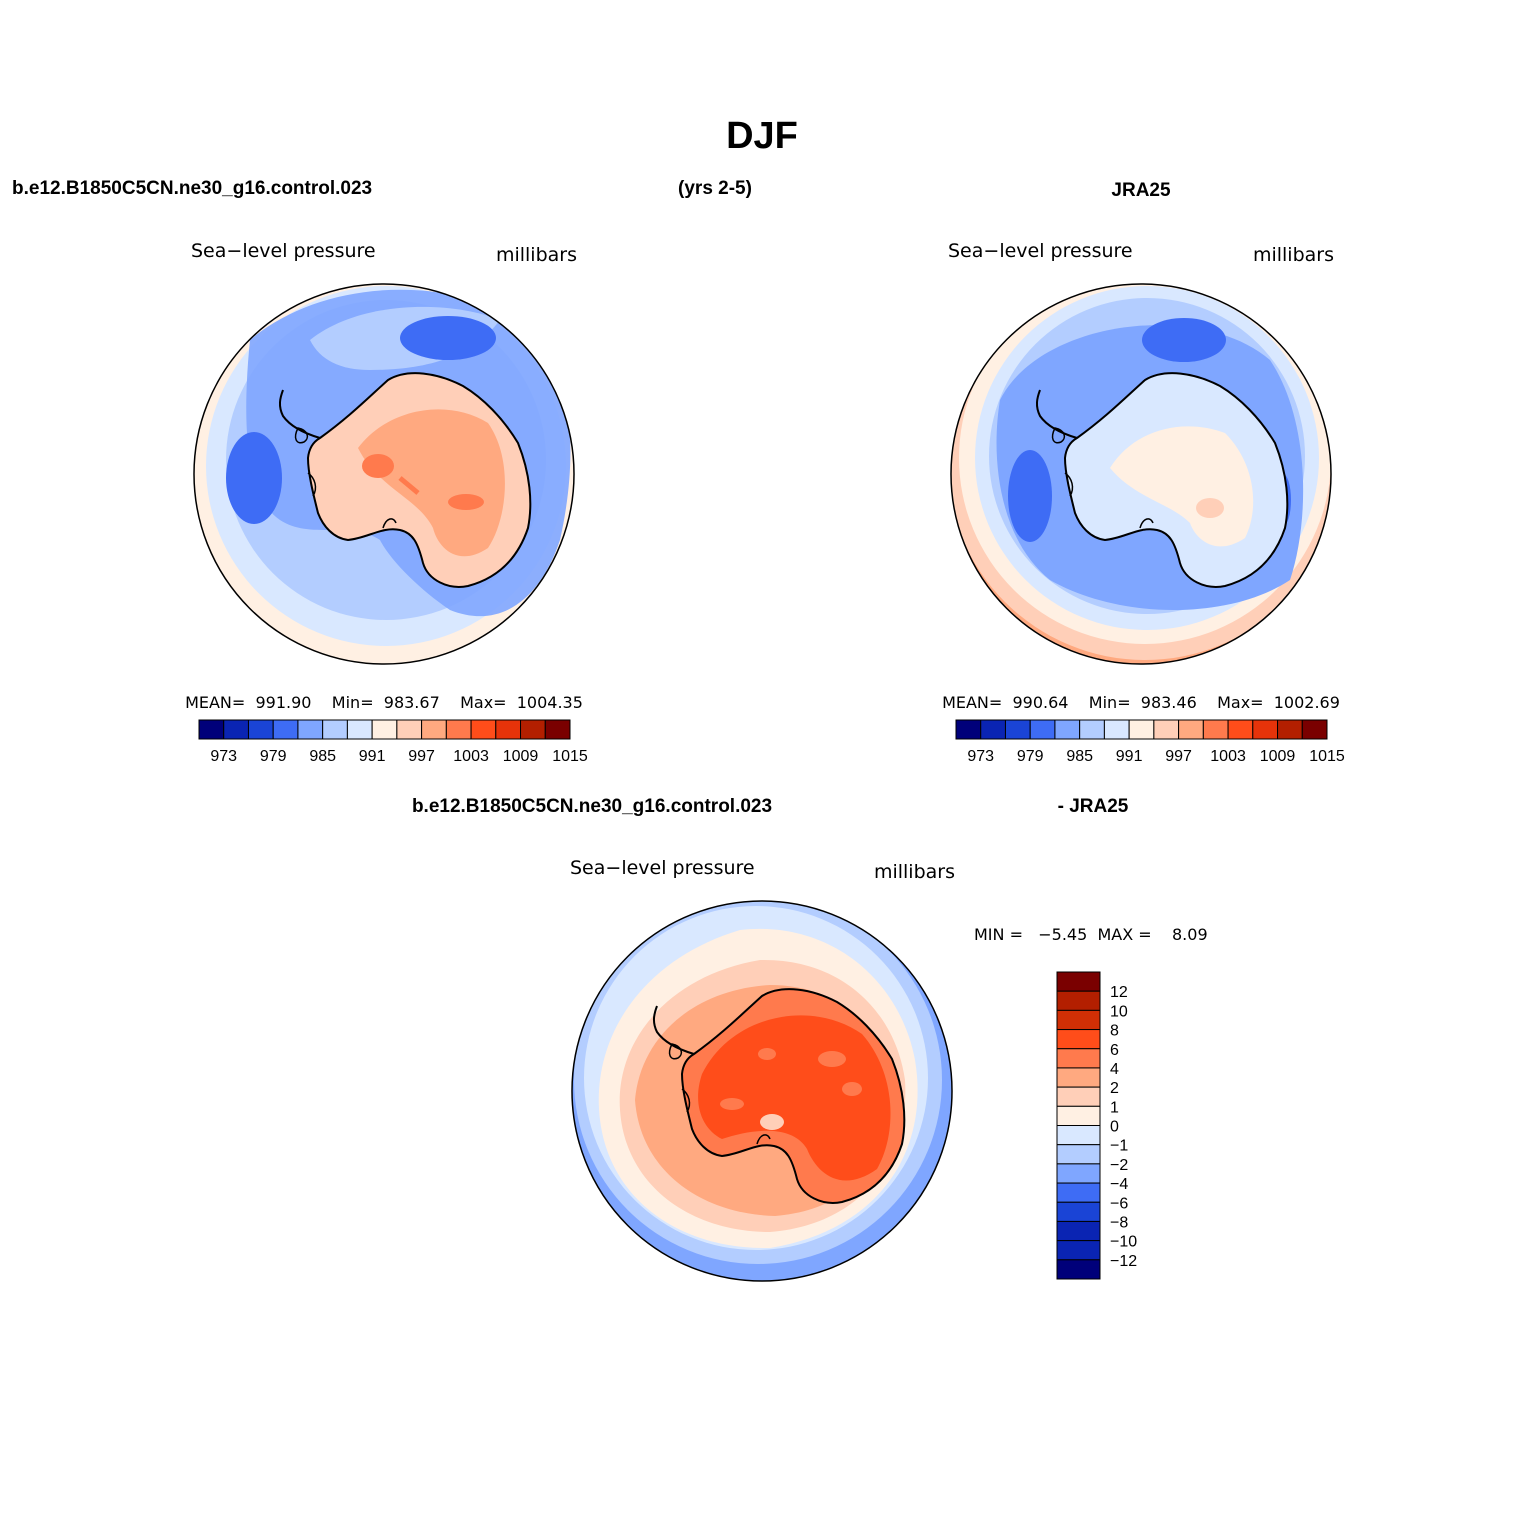 The image size is (1525, 1530). What do you see at coordinates (1119, 1222) in the screenshot?
I see `colorbar-tick-label: −8` at bounding box center [1119, 1222].